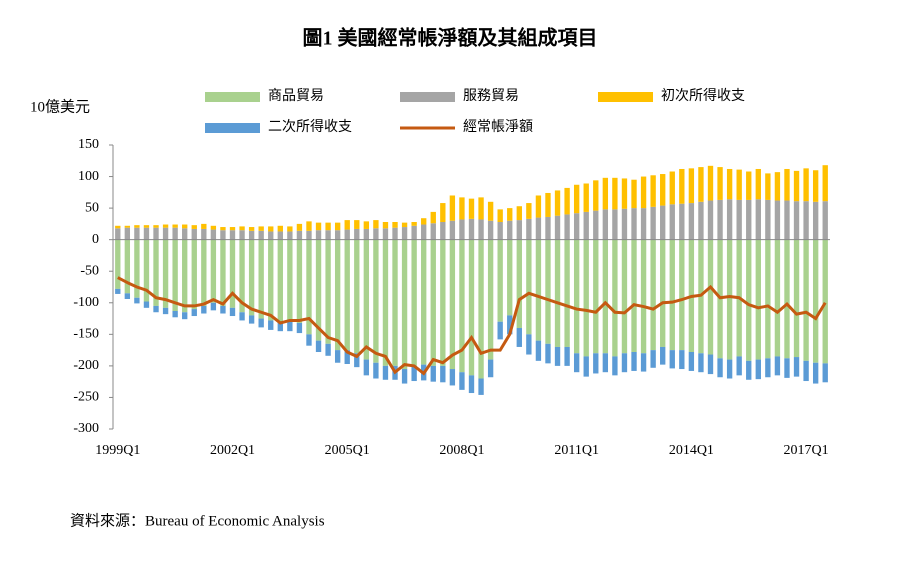 This screenshot has width=900, height=564. What do you see at coordinates (197, 520) in the screenshot?
I see `source-note: 資料來源：Bureau of Economic Analysis` at bounding box center [197, 520].